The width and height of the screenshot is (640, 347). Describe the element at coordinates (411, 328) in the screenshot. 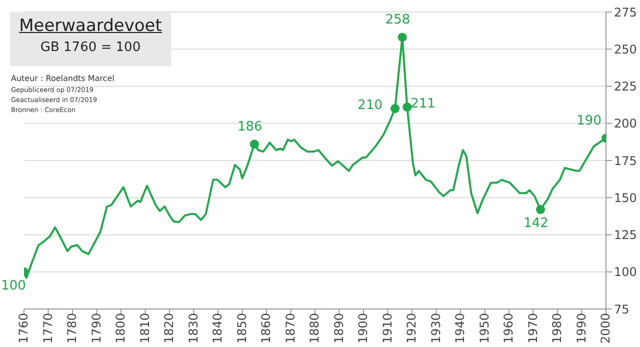

I see `x-tick-label: 1920` at that location.